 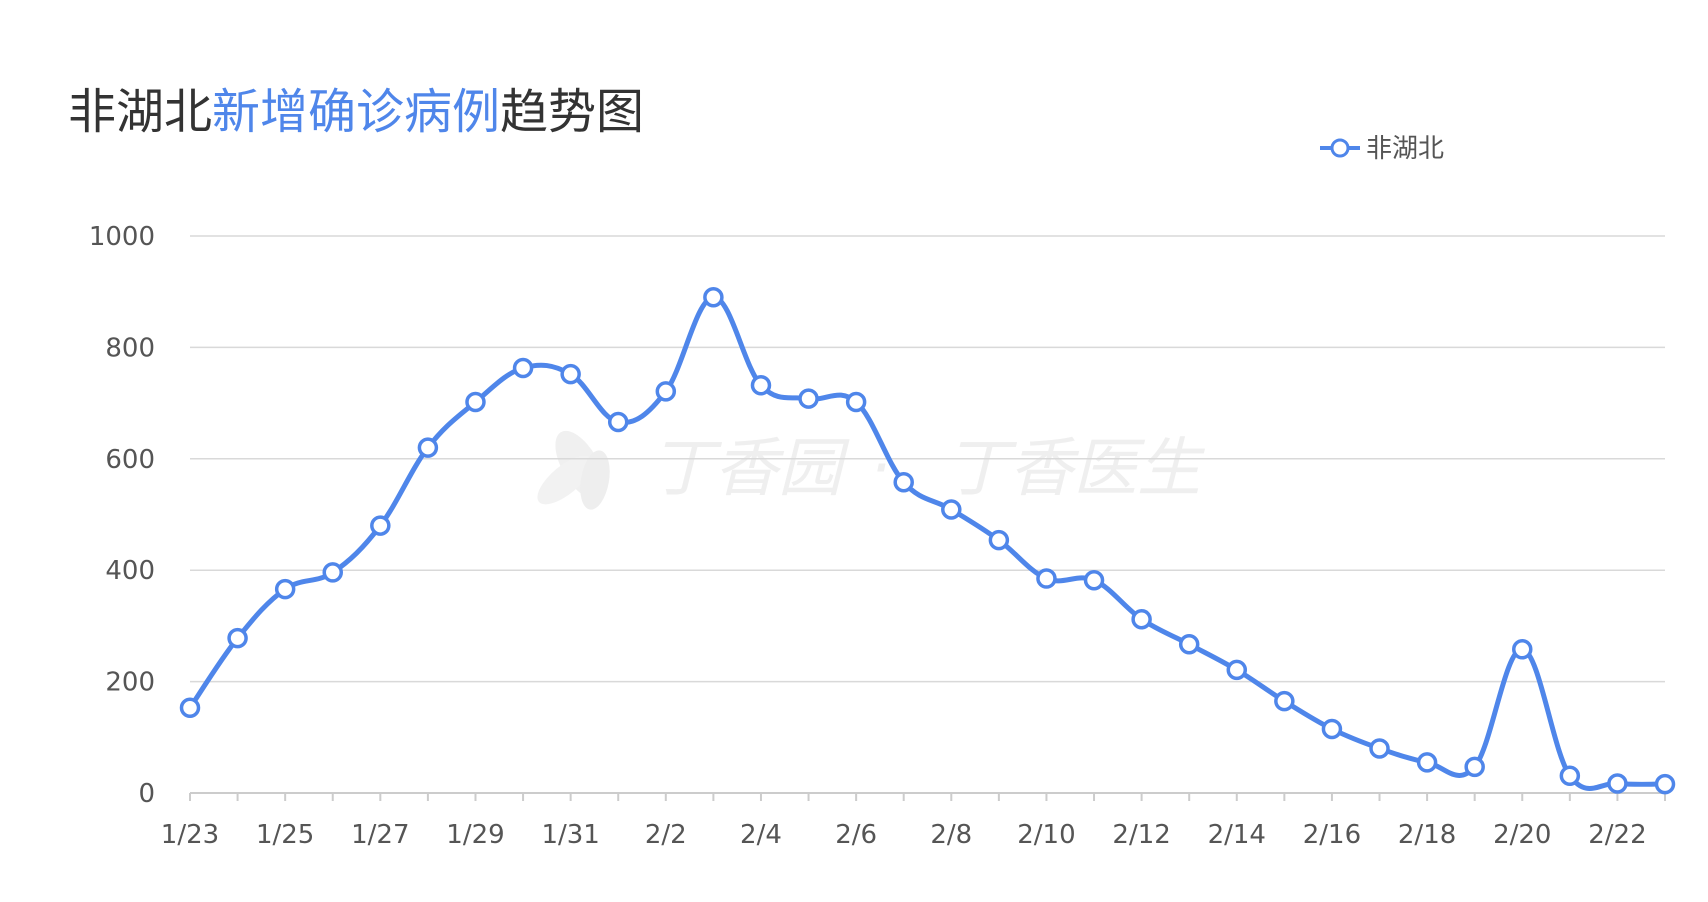 I want to click on x-tick-label: 1/29, so click(x=475, y=835).